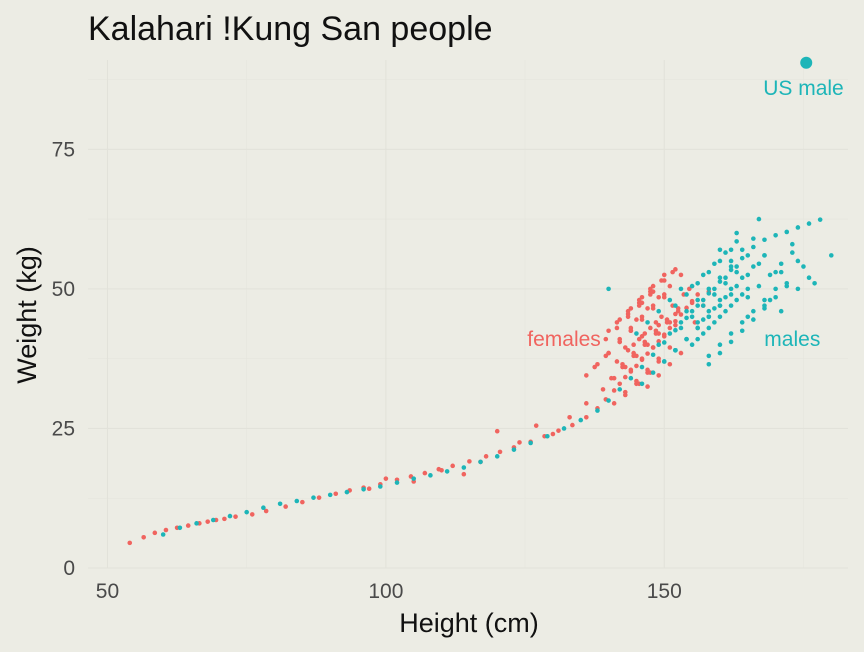 This screenshot has height=652, width=864. Describe the element at coordinates (664, 591) in the screenshot. I see `x-tick-label: 150` at that location.